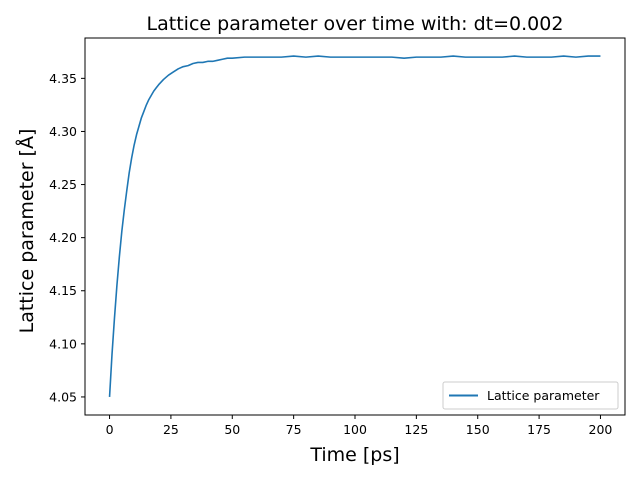  Describe the element at coordinates (26, 231) in the screenshot. I see `y-axis-label: Lattice parameter [Å]` at that location.